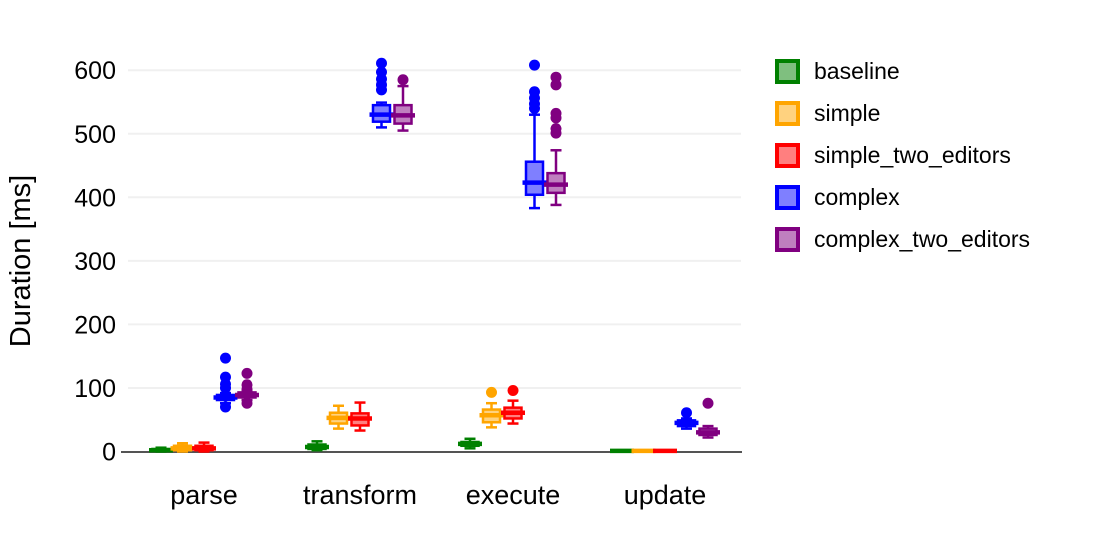 Image resolution: width=1110 pixels, height=533 pixels. I want to click on legend-item: simple_two_editors, so click(902, 155).